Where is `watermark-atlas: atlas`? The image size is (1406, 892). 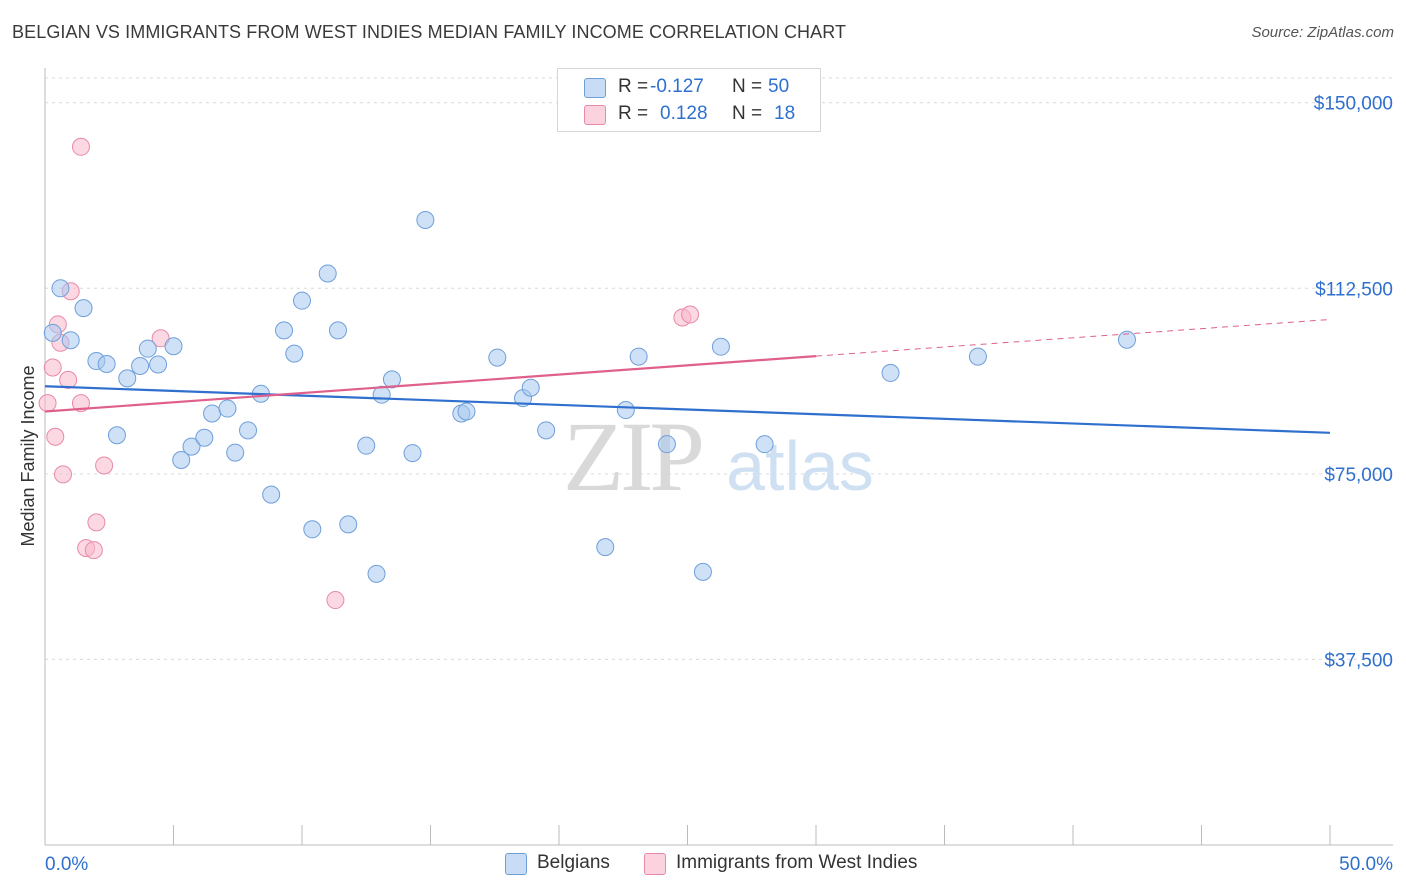
watermark-atlas: atlas is located at coordinates (800, 466).